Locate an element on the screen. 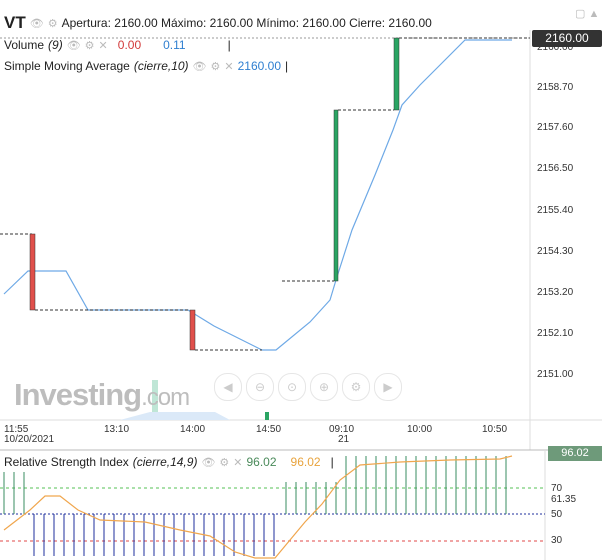  time-tick-sub: 10/20/2021 is located at coordinates (29, 439).